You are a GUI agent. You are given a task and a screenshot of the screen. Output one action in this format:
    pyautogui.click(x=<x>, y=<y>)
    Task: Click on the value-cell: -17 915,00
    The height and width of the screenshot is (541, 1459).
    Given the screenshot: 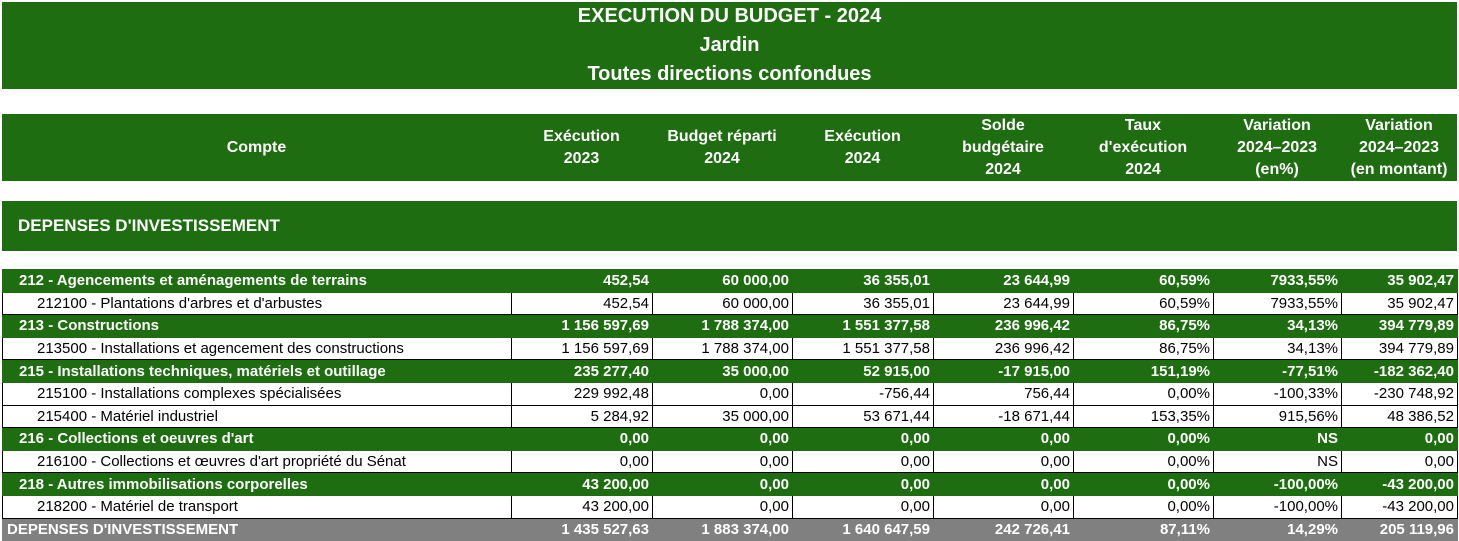 What is the action you would take?
    pyautogui.click(x=1003, y=371)
    